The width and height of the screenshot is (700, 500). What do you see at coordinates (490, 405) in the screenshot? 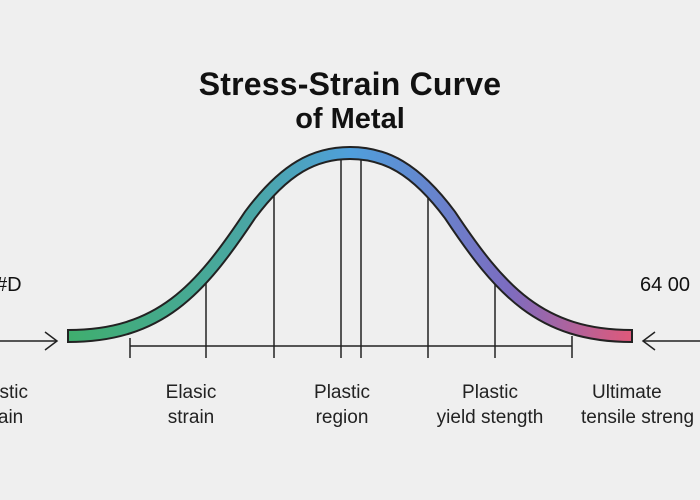
I see `label-plastic-yield-strength: Plastic yield stength` at bounding box center [490, 405].